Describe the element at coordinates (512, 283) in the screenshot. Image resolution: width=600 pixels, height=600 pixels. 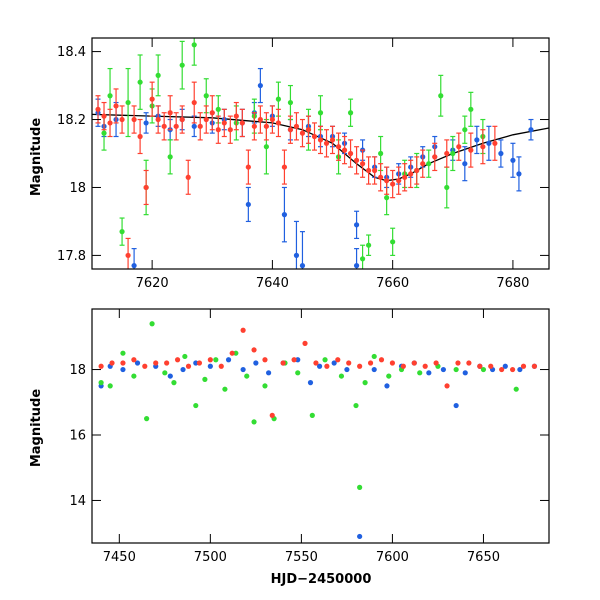
I see `x-tick-label: 7680` at that location.